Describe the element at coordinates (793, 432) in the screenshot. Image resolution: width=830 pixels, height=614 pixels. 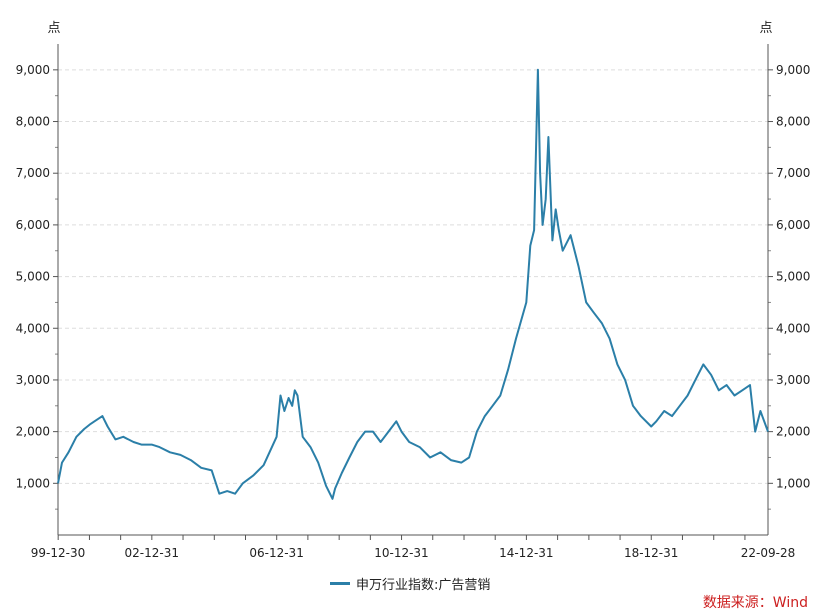
I see `y-tick-label-right: 2,000` at that location.